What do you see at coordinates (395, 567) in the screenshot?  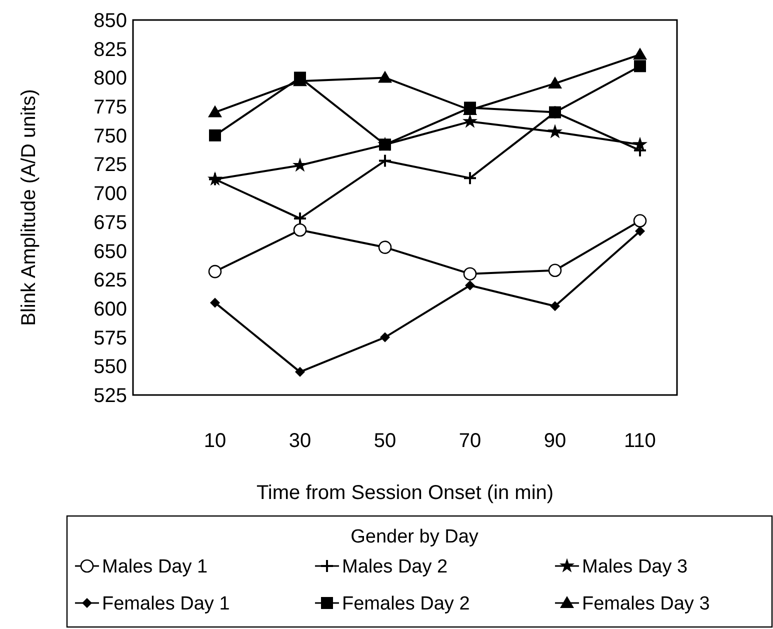 I see `legend-label: Males Day 2` at bounding box center [395, 567].